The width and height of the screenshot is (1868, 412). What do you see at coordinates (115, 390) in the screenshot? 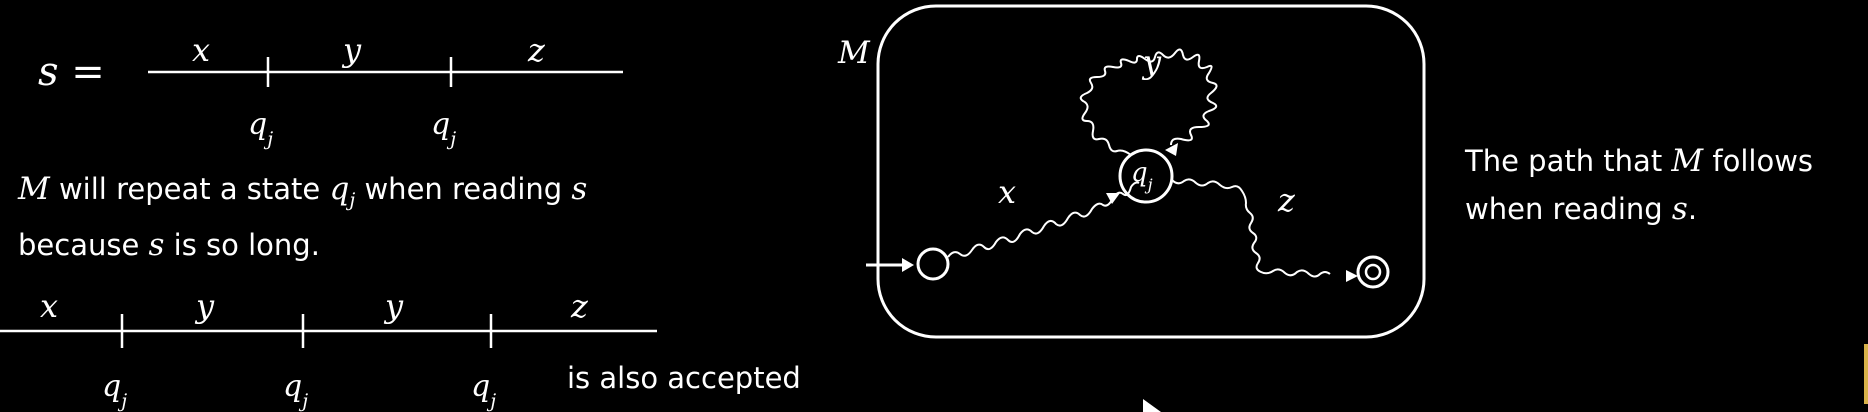
I see `bottom-mark-qj-1: qj` at bounding box center [115, 390].